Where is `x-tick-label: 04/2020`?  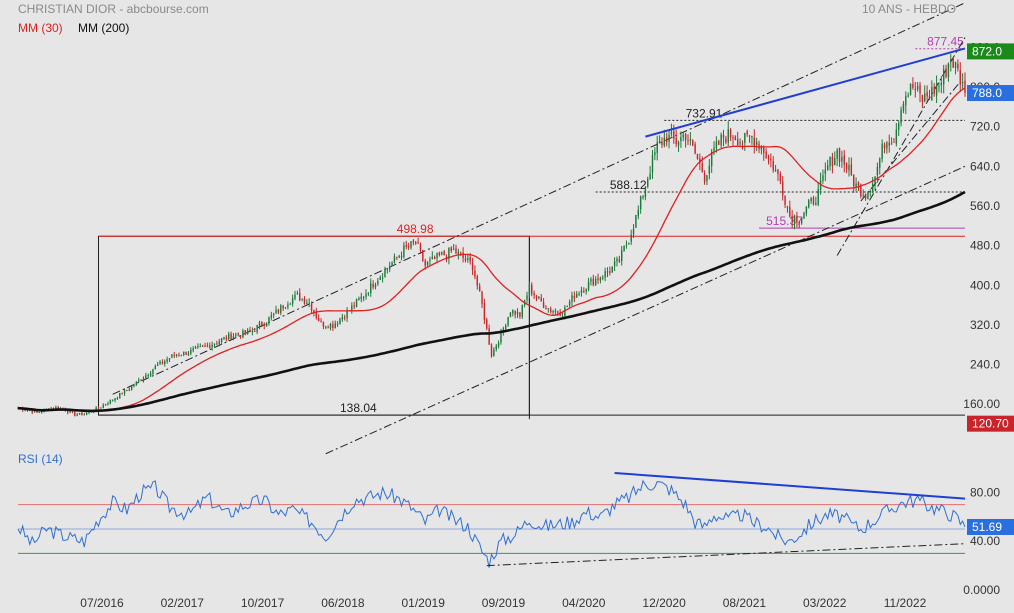 x-tick-label: 04/2020 is located at coordinates (584, 603).